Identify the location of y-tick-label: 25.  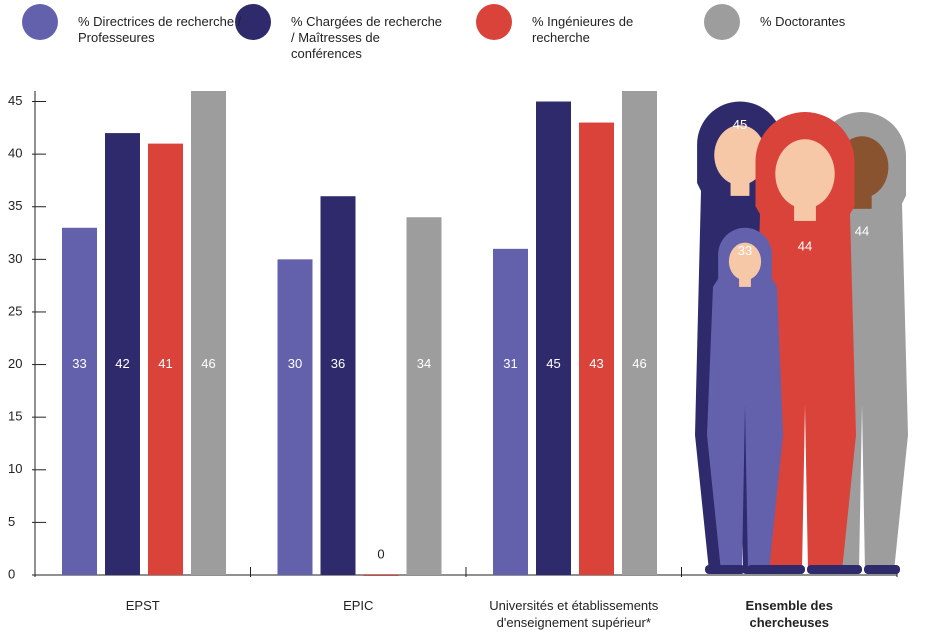
(15, 310).